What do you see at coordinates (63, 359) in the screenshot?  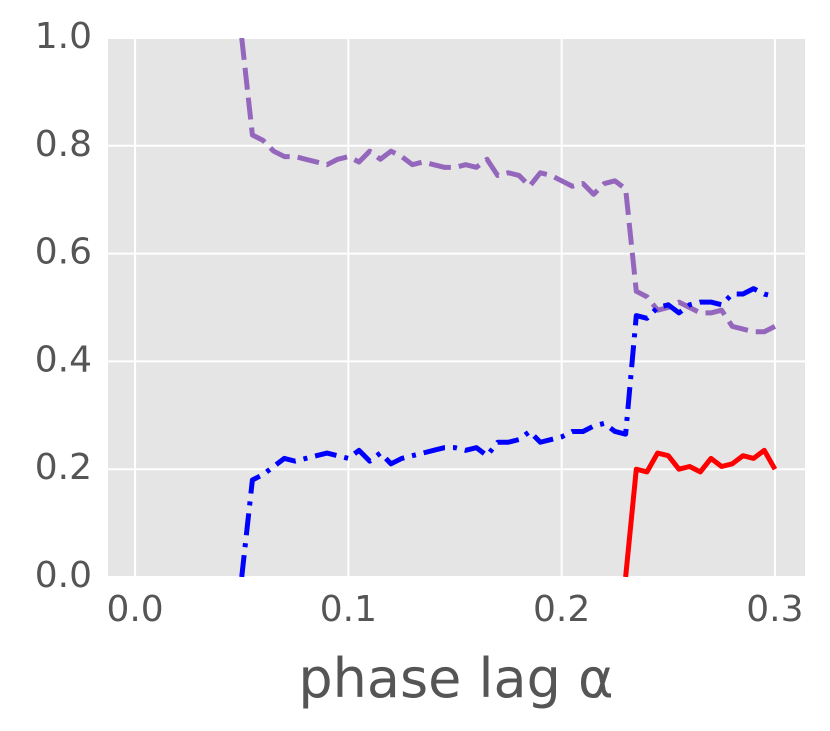 I see `y-tick-label: 0.4` at bounding box center [63, 359].